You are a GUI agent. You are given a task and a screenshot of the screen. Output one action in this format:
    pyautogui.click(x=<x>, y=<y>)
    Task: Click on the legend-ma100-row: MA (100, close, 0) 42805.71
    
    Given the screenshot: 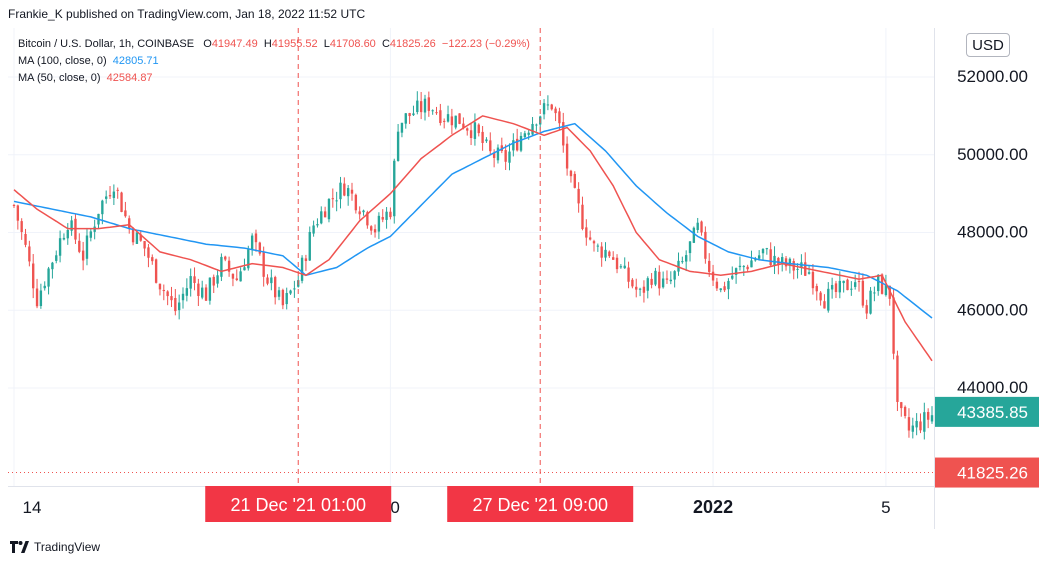 What is the action you would take?
    pyautogui.click(x=274, y=61)
    